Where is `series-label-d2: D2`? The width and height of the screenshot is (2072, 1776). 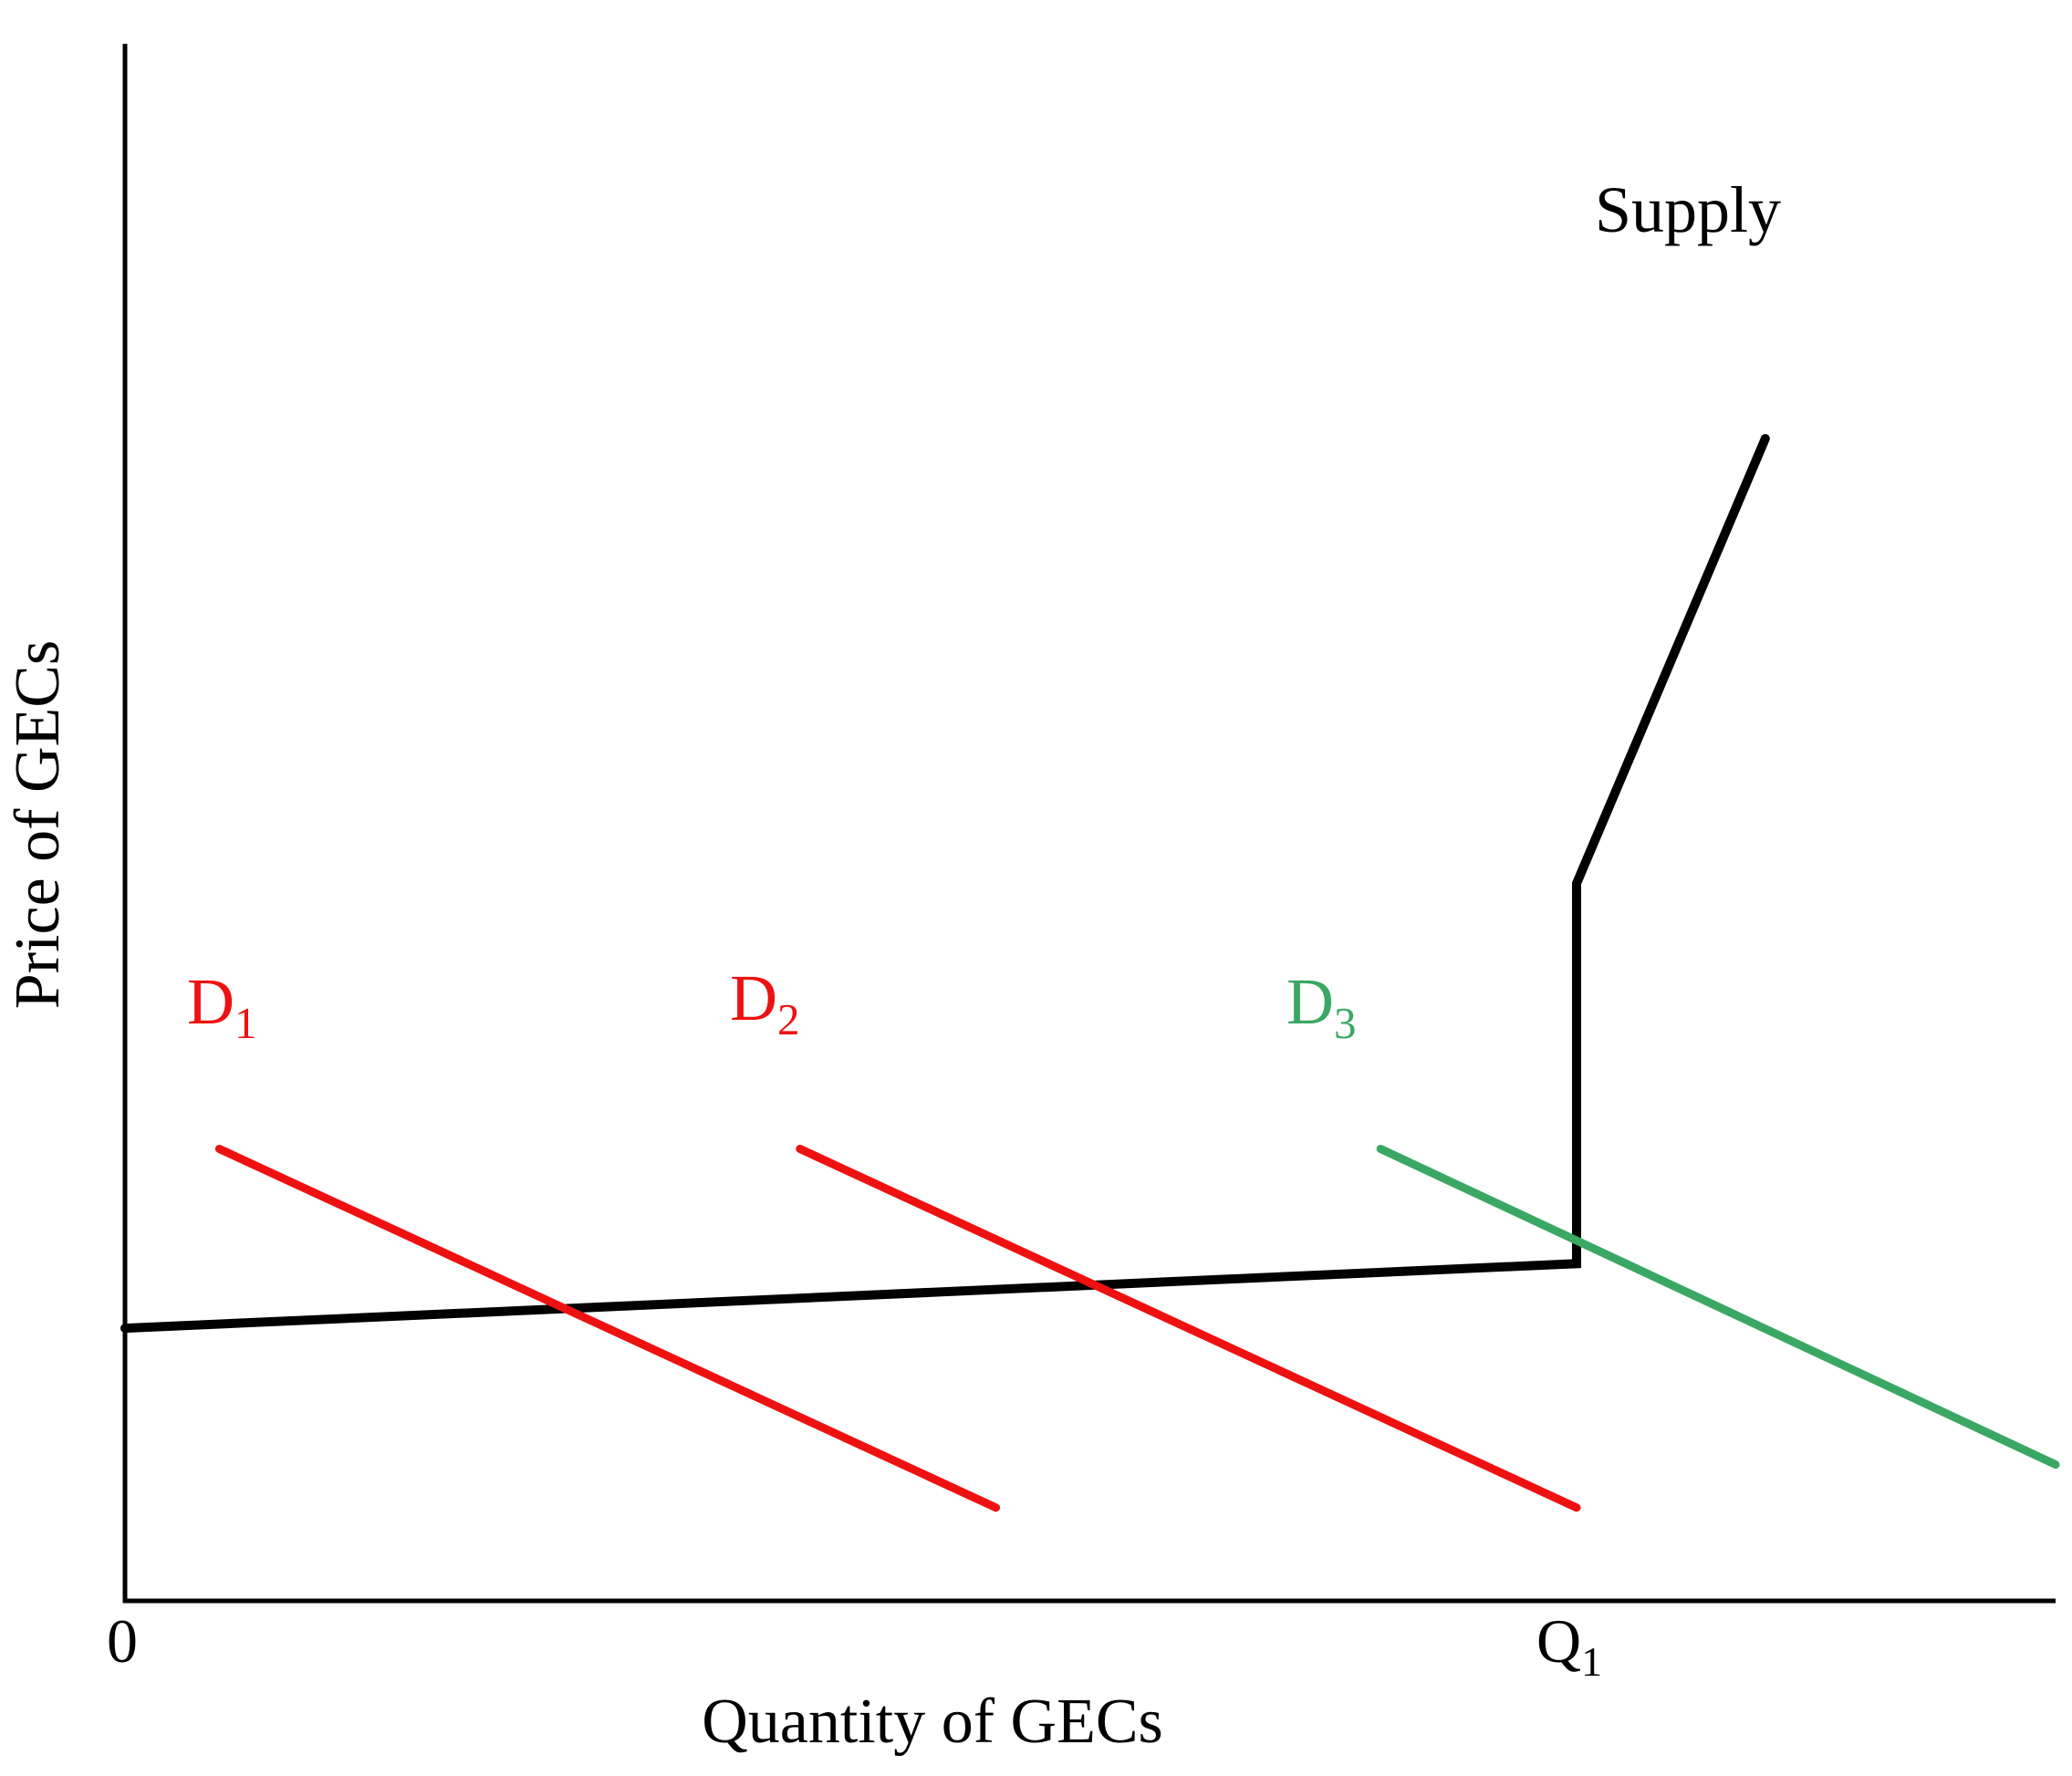 series-label-d2: D2 is located at coordinates (765, 1003).